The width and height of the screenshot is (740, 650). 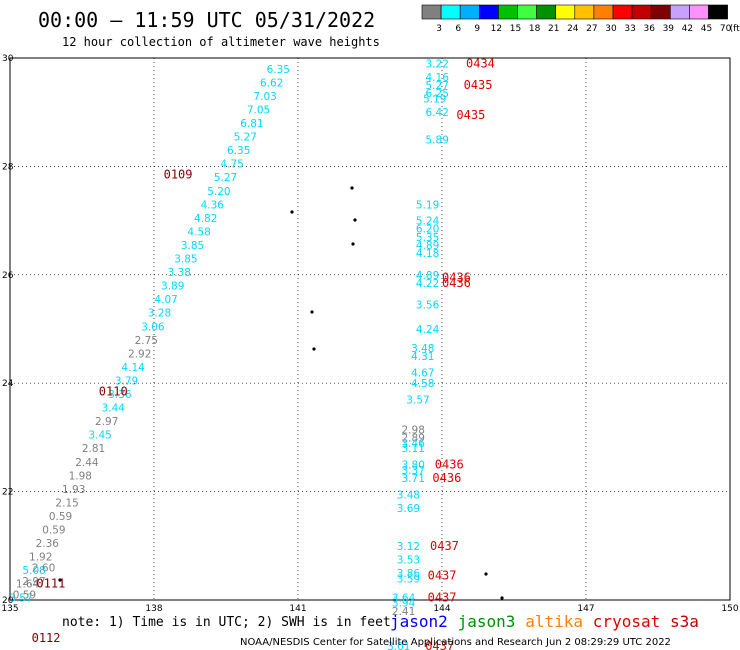 What do you see at coordinates (480, 63) in the screenshot?
I see `time-label: 0434` at bounding box center [480, 63].